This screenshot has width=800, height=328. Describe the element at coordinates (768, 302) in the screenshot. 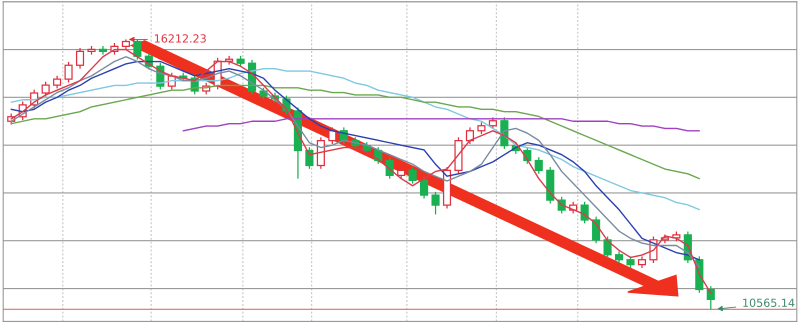

I see `text: 10565.14` at that location.